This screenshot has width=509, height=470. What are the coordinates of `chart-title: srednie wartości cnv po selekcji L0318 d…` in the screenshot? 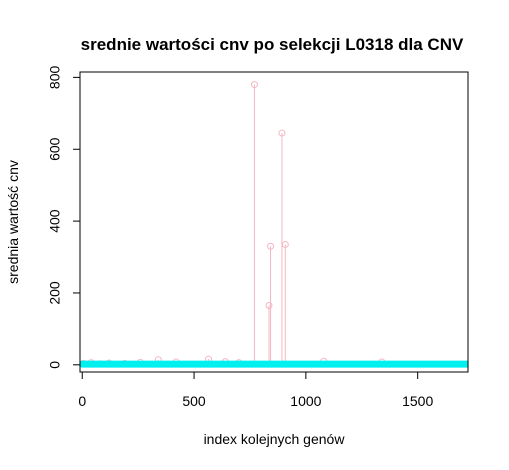 It's located at (272, 44).